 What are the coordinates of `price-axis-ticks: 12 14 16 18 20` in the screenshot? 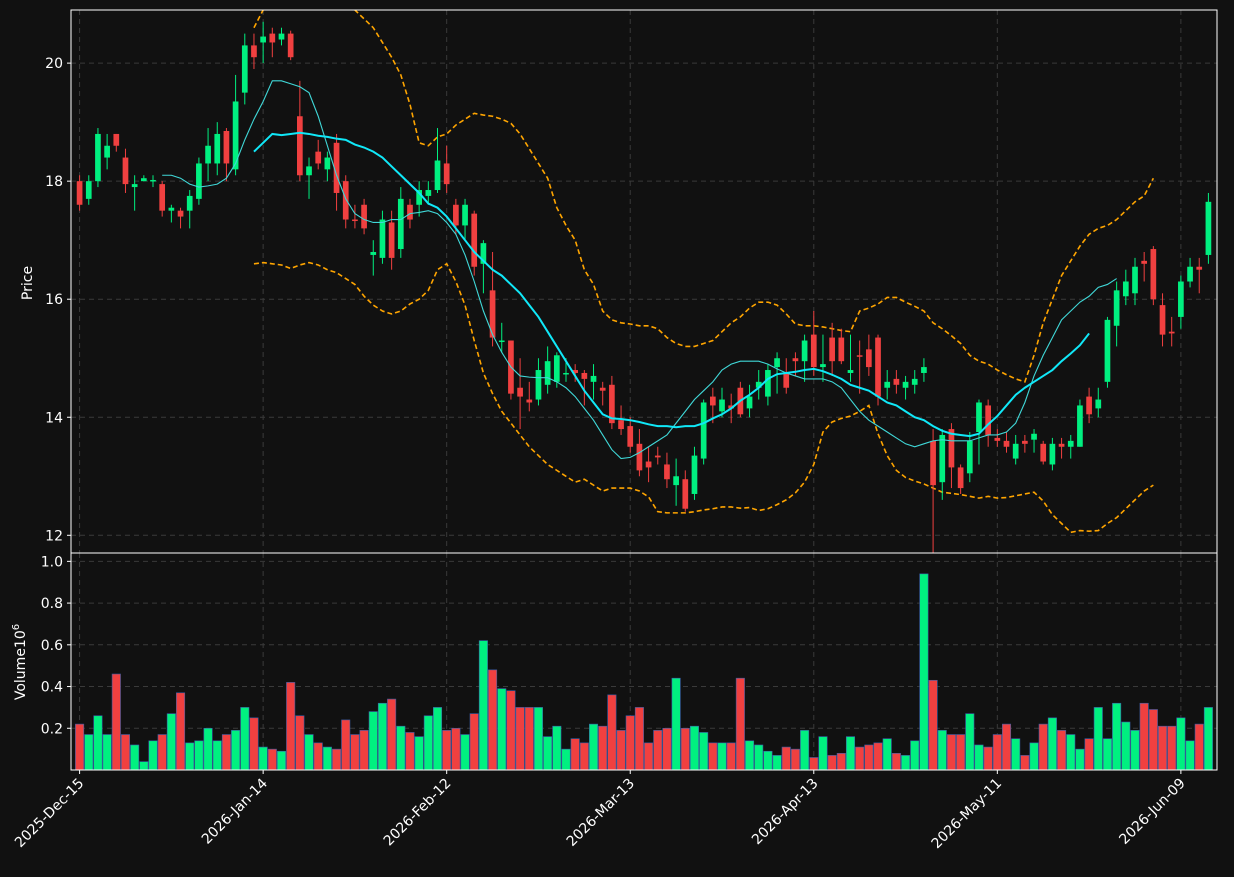 It's located at (58, 300).